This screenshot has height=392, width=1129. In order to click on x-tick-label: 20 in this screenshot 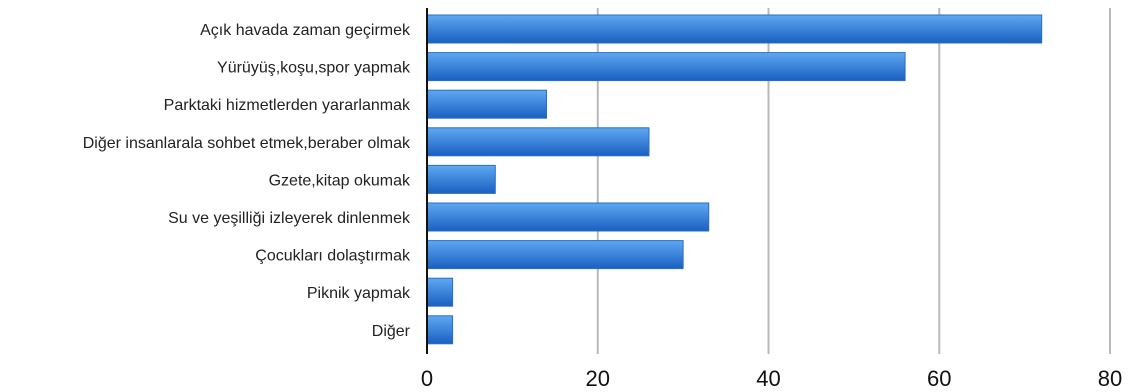, I will do `click(598, 378)`.